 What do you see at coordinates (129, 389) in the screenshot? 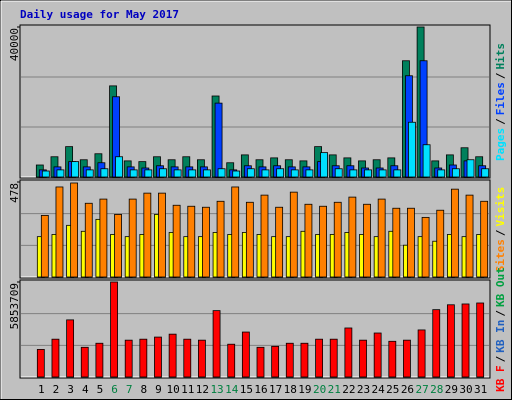
I see `x-tick-label: 7` at bounding box center [129, 389].